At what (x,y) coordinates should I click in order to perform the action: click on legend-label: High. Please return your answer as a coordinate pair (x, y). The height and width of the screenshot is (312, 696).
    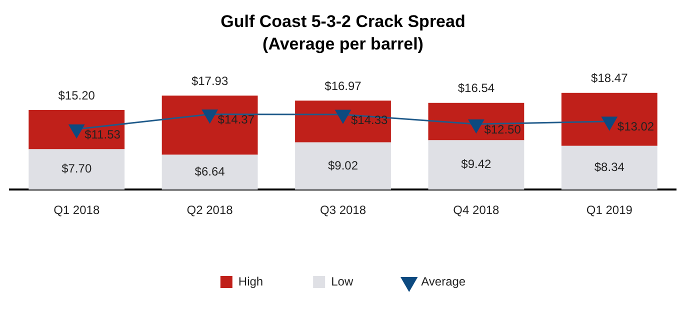
    Looking at the image, I should click on (251, 281).